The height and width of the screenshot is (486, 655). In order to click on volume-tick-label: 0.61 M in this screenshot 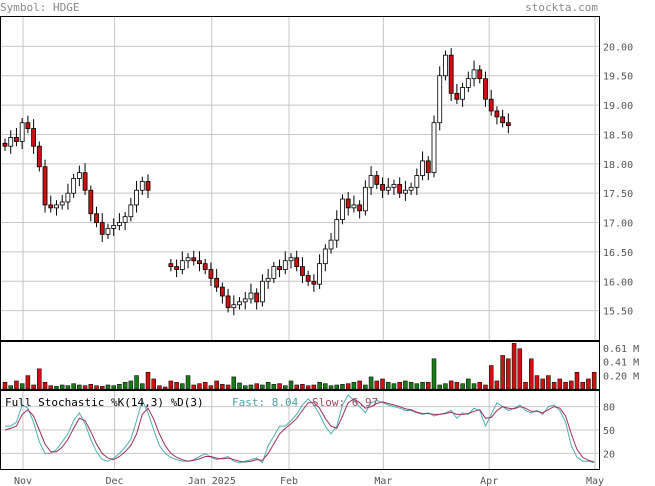, I will do `click(621, 349)`.